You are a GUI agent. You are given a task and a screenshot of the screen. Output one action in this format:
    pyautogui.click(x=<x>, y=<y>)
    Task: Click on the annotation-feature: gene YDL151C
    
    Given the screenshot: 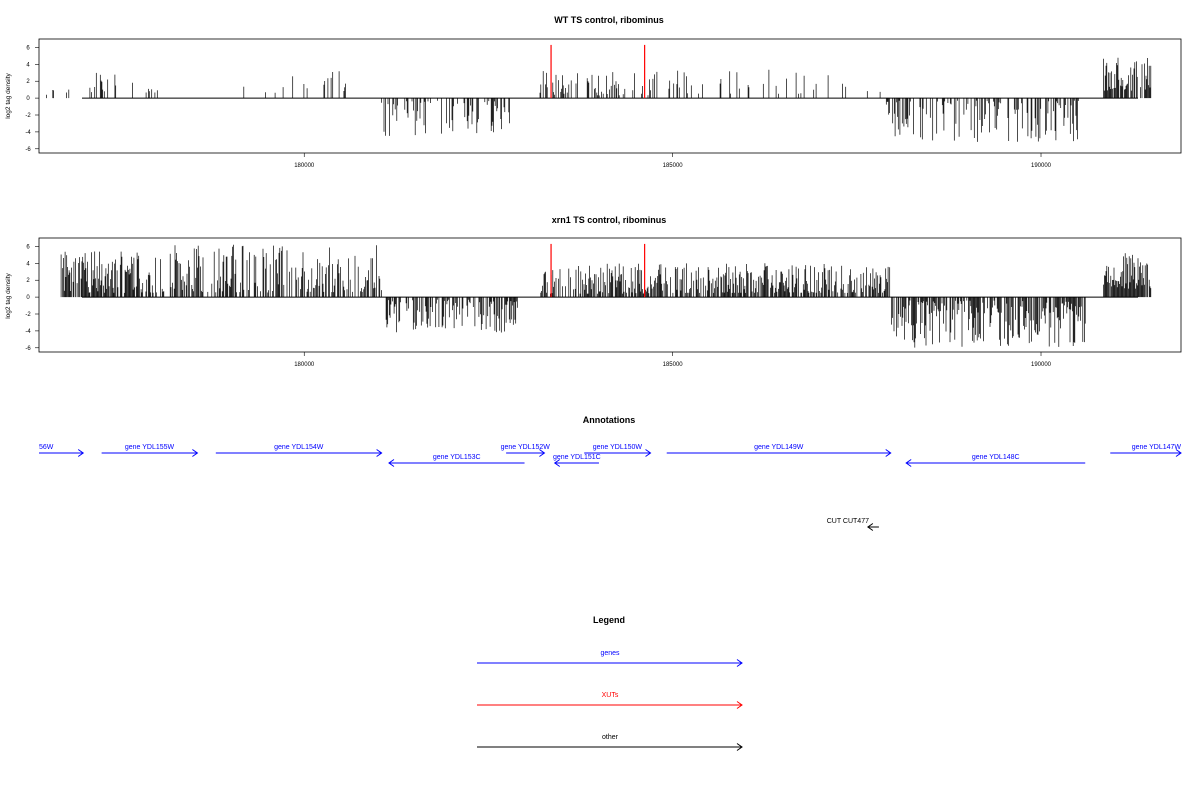 What is the action you would take?
    pyautogui.click(x=577, y=460)
    